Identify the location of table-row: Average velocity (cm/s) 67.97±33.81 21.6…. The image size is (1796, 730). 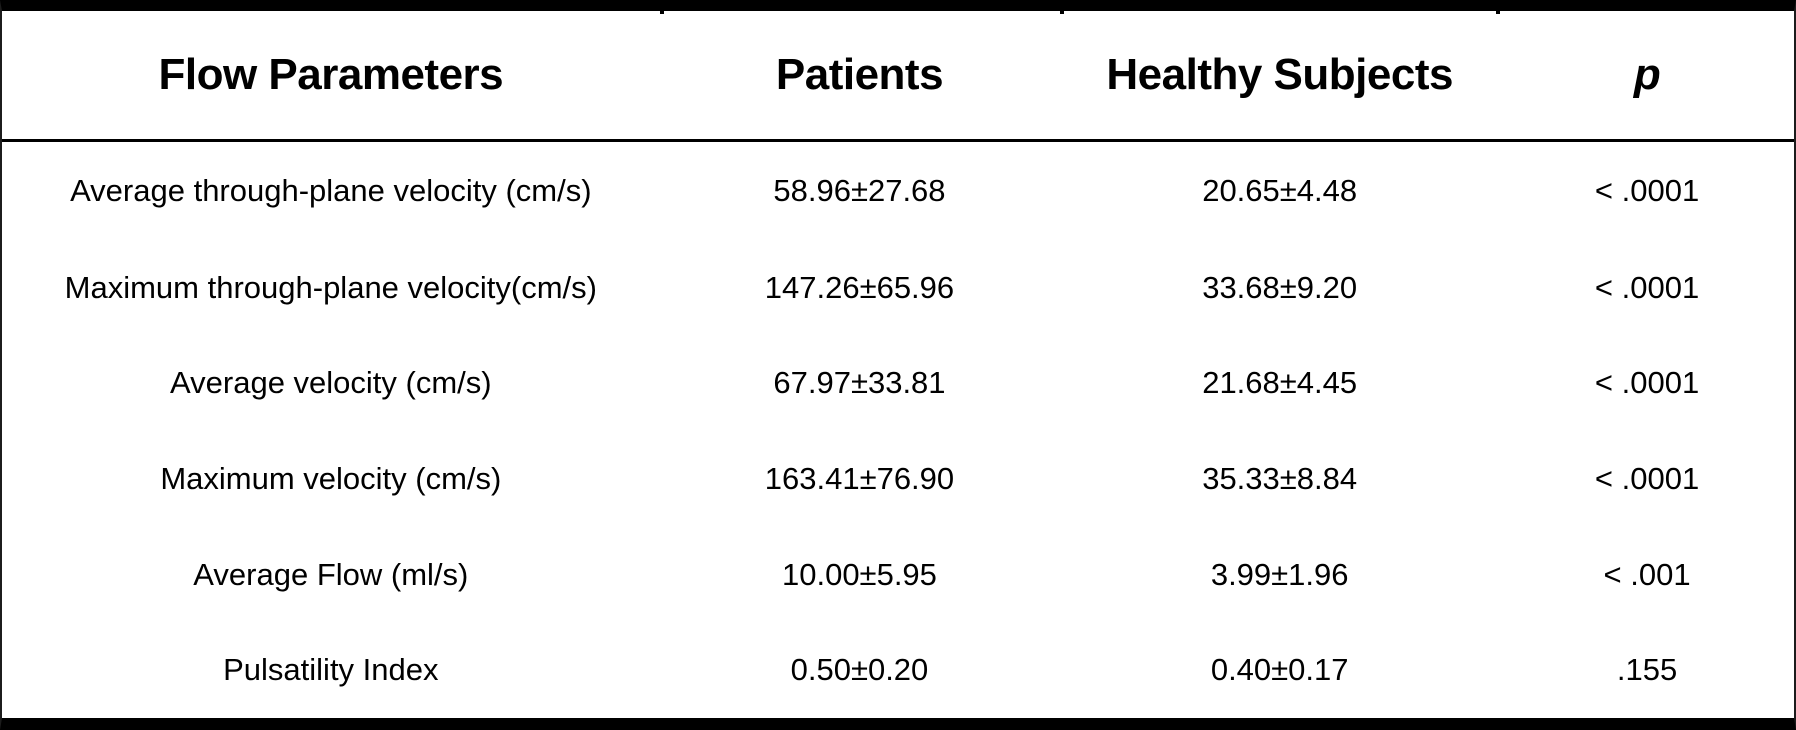
(898, 384).